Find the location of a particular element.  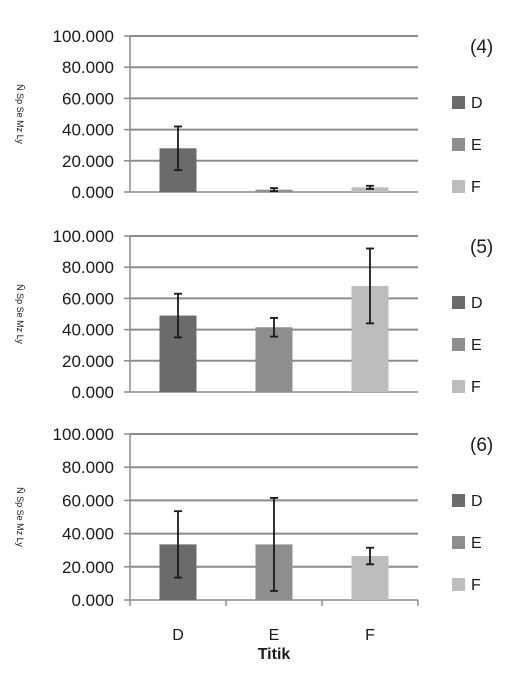

x-tick-label: E is located at coordinates (274, 635).